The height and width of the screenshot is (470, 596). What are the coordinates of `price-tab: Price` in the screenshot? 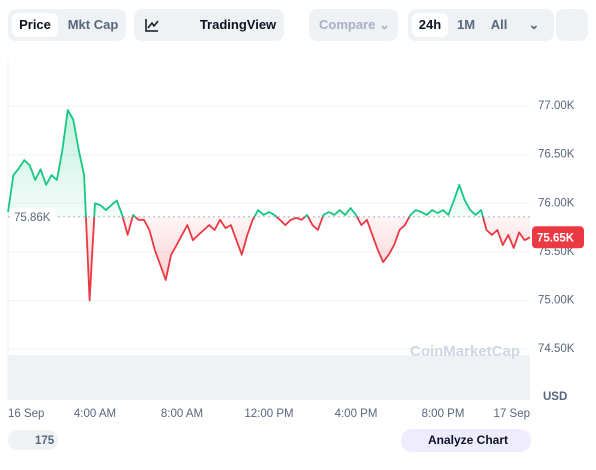 It's located at (35, 25).